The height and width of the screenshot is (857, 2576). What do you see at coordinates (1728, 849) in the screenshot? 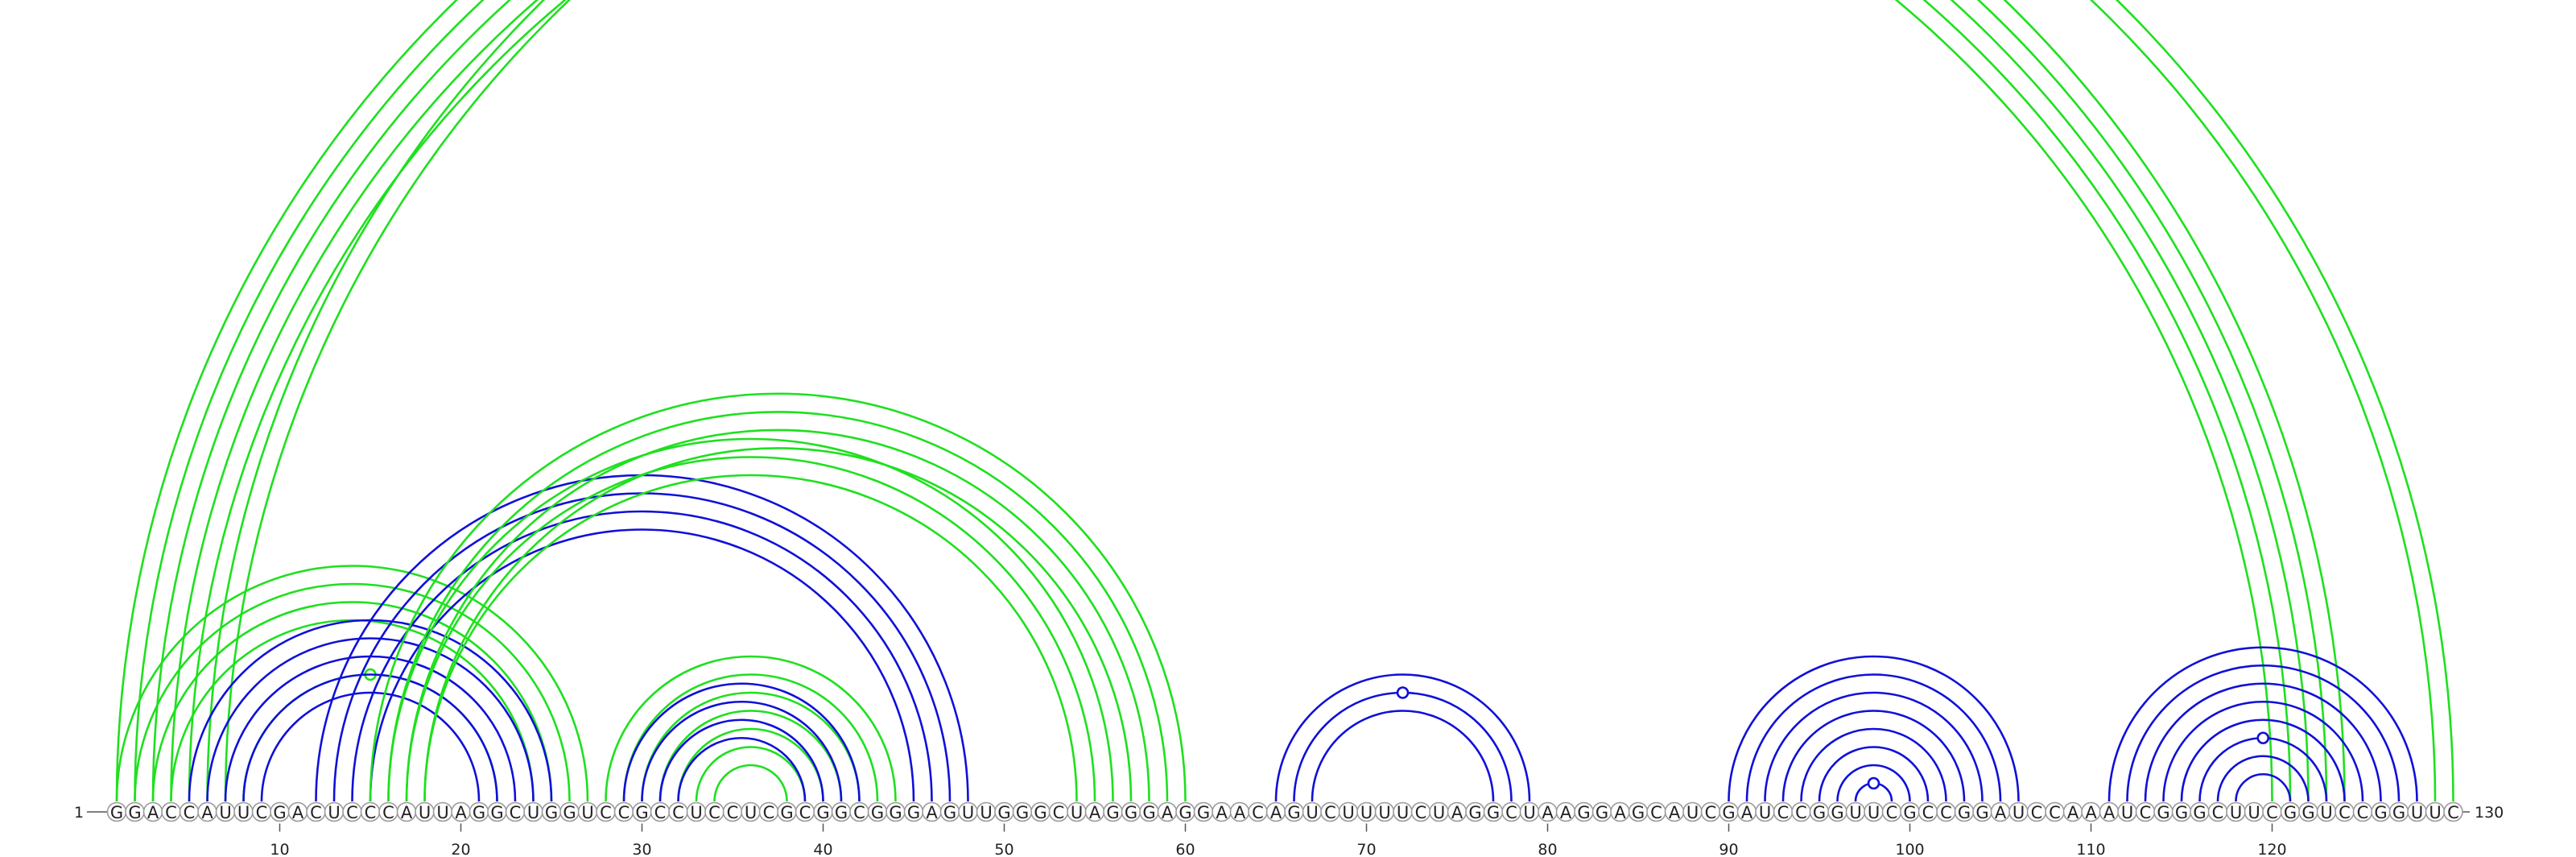
I see `tick-label: 90` at bounding box center [1728, 849].